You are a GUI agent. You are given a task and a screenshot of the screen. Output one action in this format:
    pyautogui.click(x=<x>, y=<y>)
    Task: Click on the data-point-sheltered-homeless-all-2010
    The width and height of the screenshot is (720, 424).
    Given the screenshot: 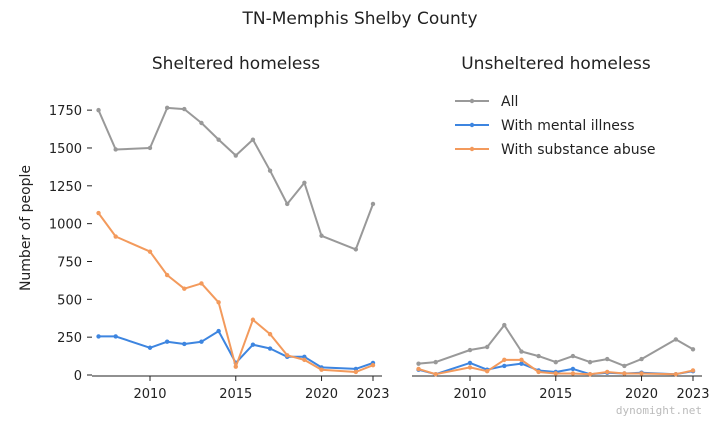 What is the action you would take?
    pyautogui.click(x=150, y=148)
    